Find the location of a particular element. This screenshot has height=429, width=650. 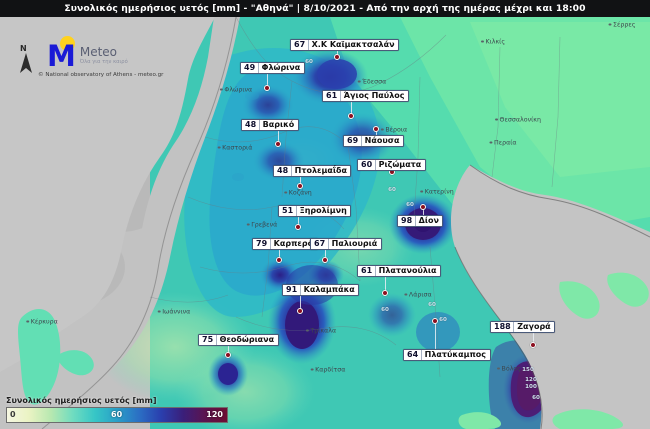

place-label: Βέροια is located at coordinates (393, 130).